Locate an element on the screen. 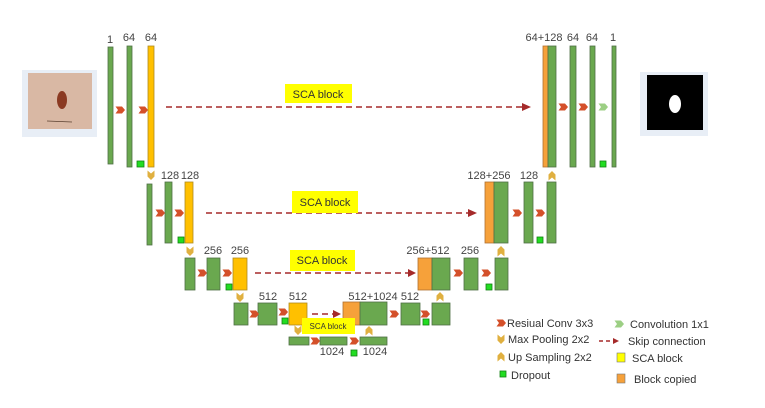 This screenshot has height=408, width=765. legend-block-copied: Block copied is located at coordinates (665, 380).